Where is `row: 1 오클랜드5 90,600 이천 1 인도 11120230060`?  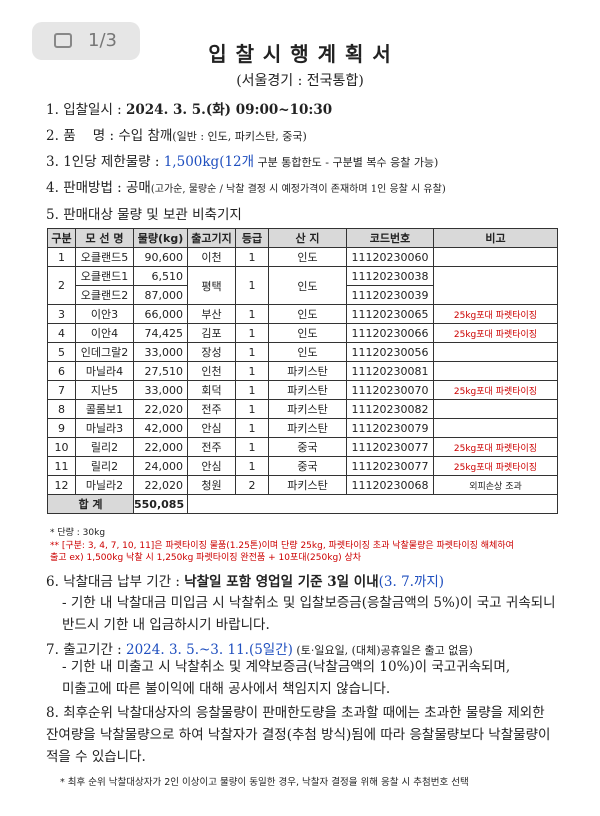
row: 1 오클랜드5 90,600 이천 1 인도 11120230060 is located at coordinates (302, 257).